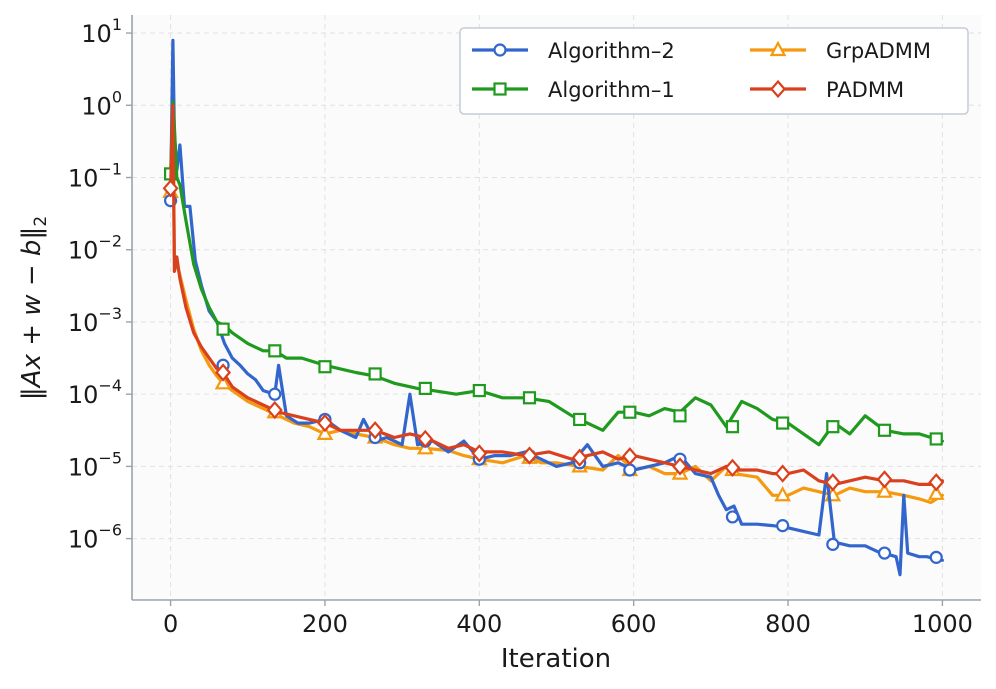 The image size is (996, 689). I want to click on y-tick-exponent-7: −6, so click(110, 530).